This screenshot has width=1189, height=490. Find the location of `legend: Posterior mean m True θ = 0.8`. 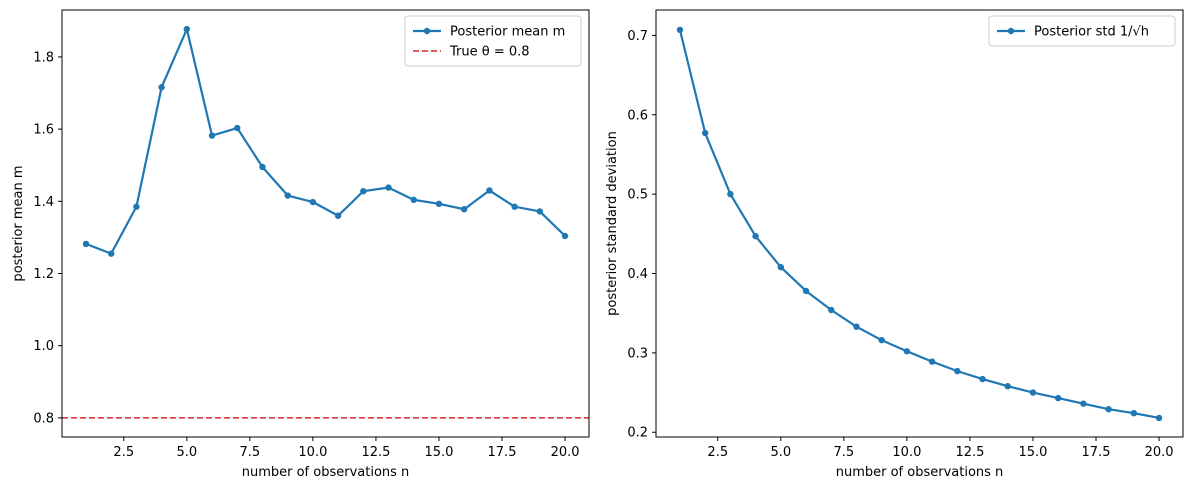

legend: Posterior mean m True θ = 0.8 is located at coordinates (493, 41).